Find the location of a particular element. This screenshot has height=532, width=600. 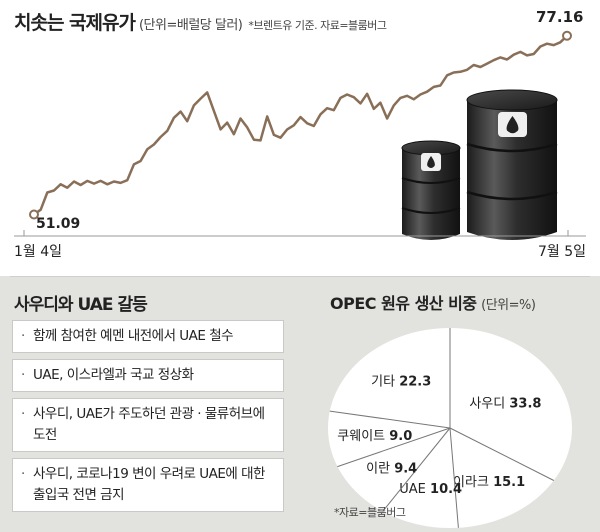

pie-title: OPEC 원유 생산 비중 (단위=%) is located at coordinates (433, 302).